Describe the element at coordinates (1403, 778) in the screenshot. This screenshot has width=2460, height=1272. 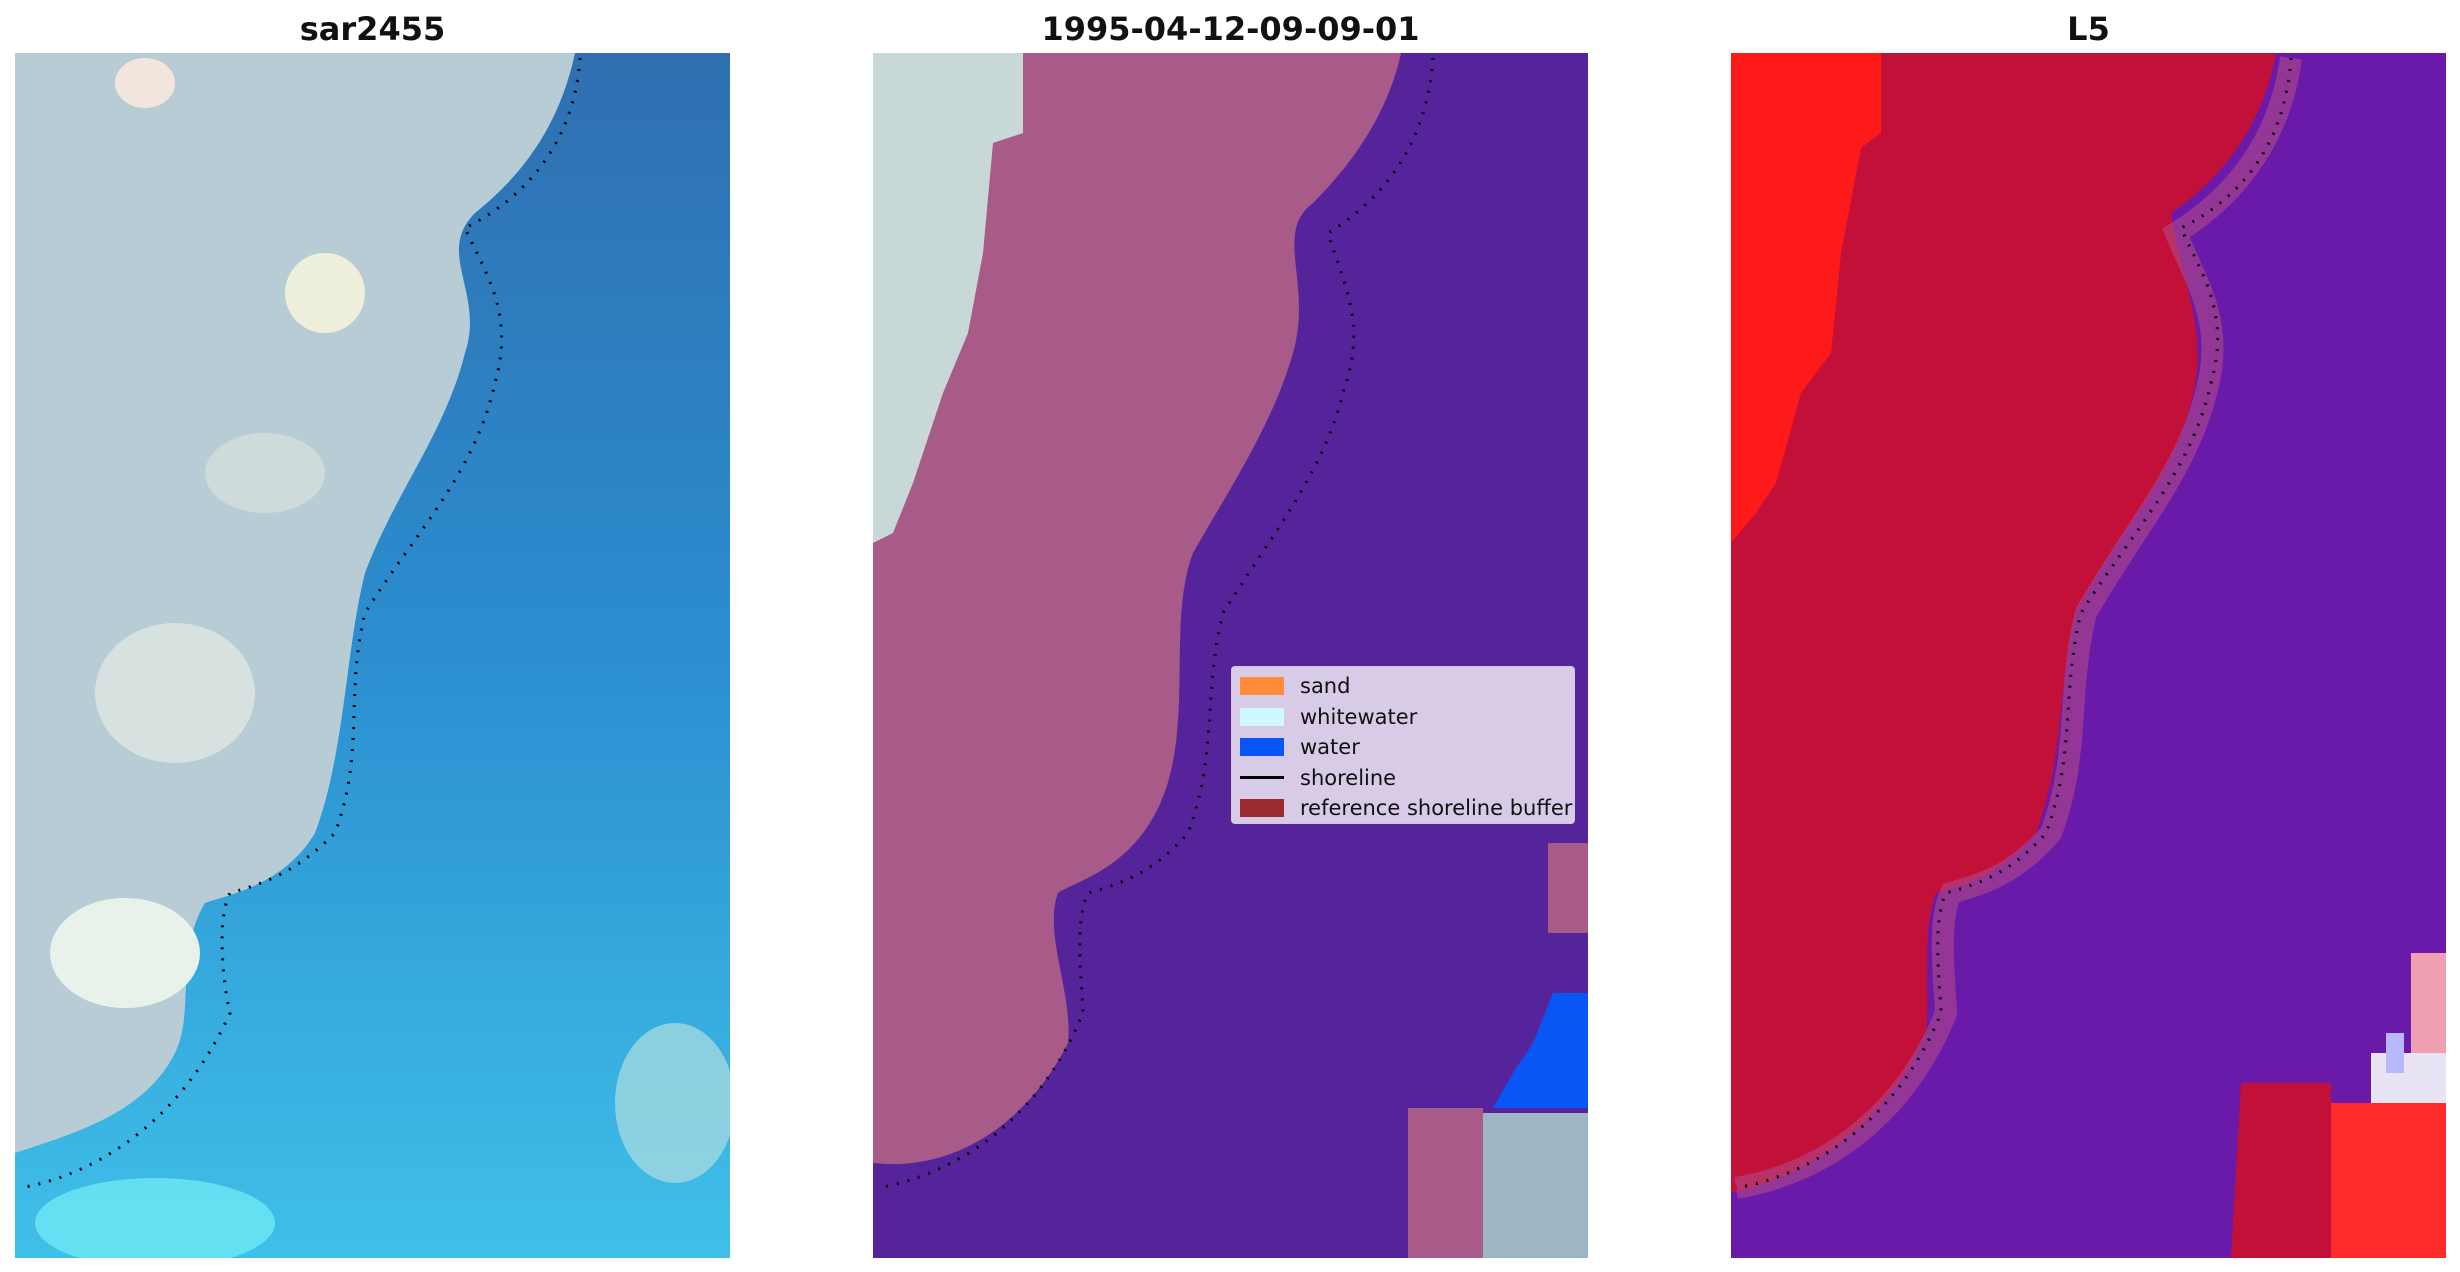
I see `legend-item-shoreline: shoreline` at that location.